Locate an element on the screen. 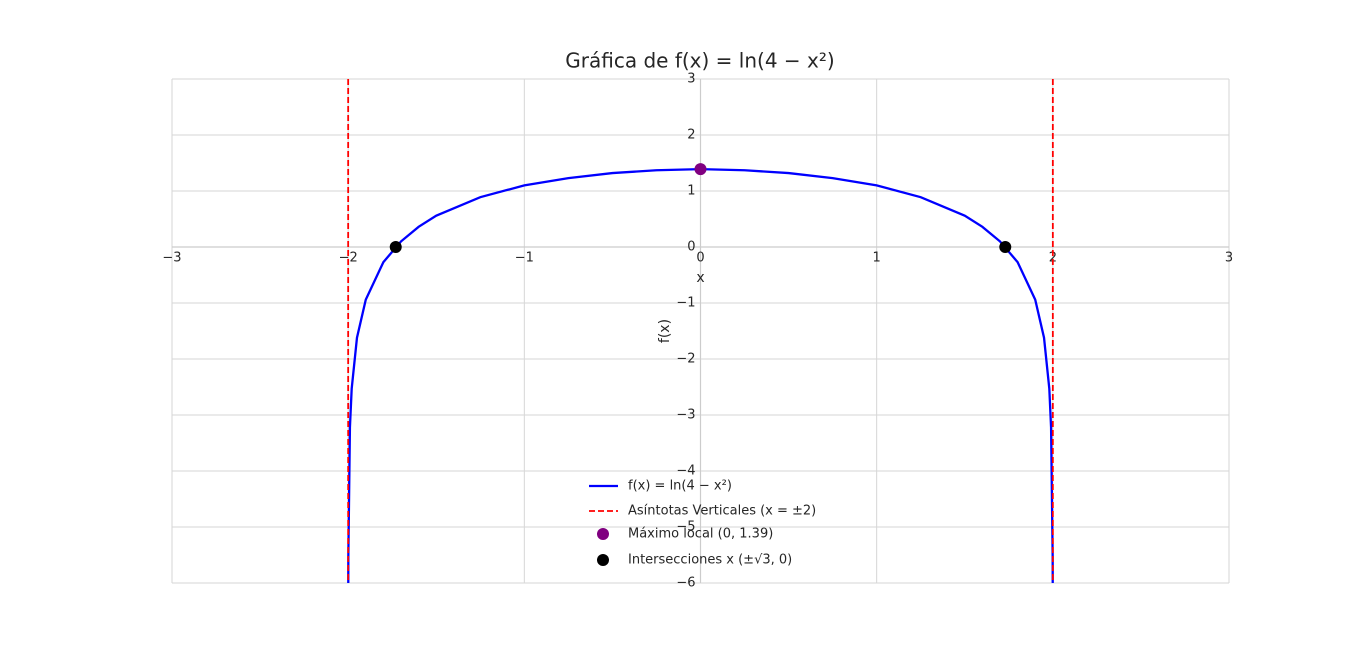 This screenshot has width=1366, height=655. legend-label: Asíntotas Verticales (x = ±2) is located at coordinates (722, 511).